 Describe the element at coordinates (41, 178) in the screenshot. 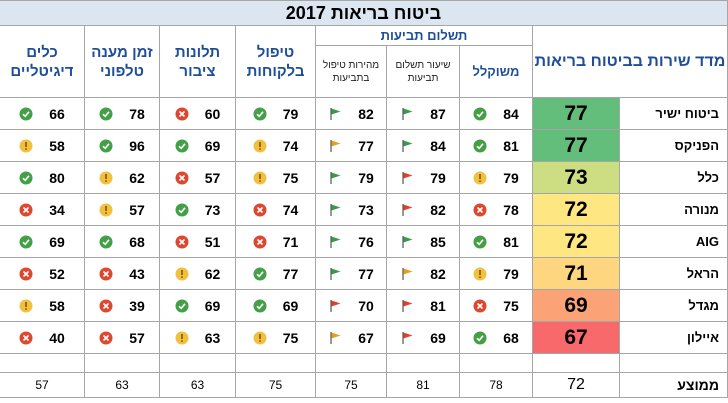

I see `cell-content: 80` at that location.